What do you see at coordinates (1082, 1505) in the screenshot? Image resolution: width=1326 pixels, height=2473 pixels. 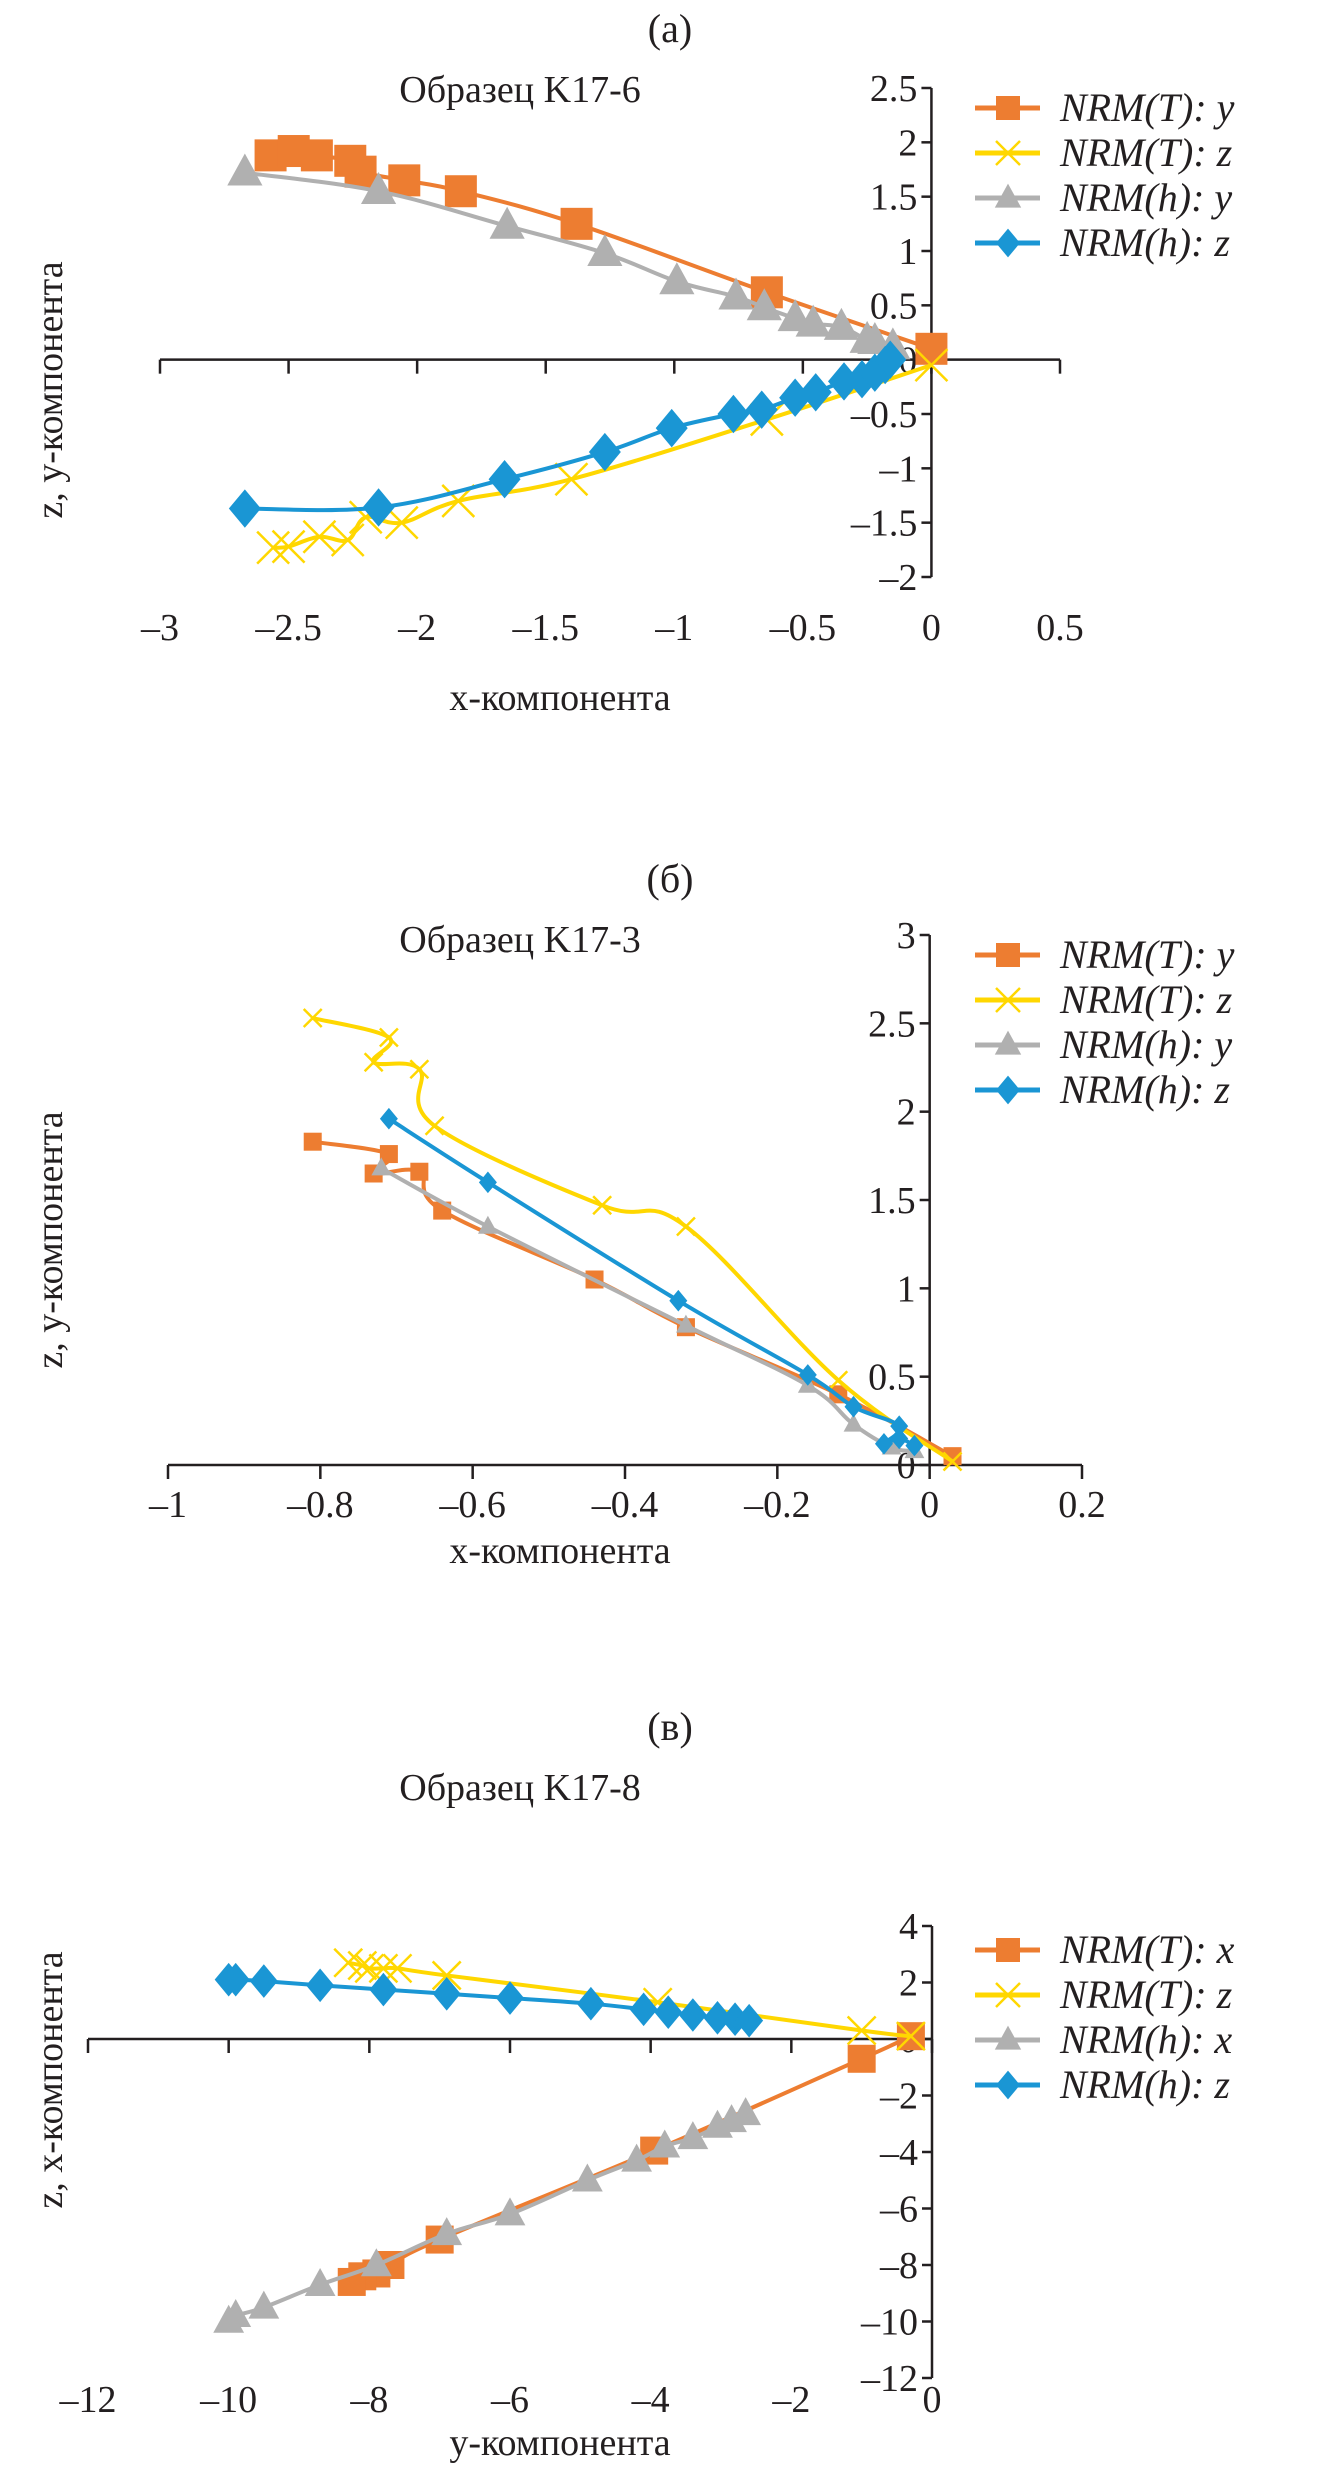 I see `x-tick-label: 0.2` at bounding box center [1082, 1505].